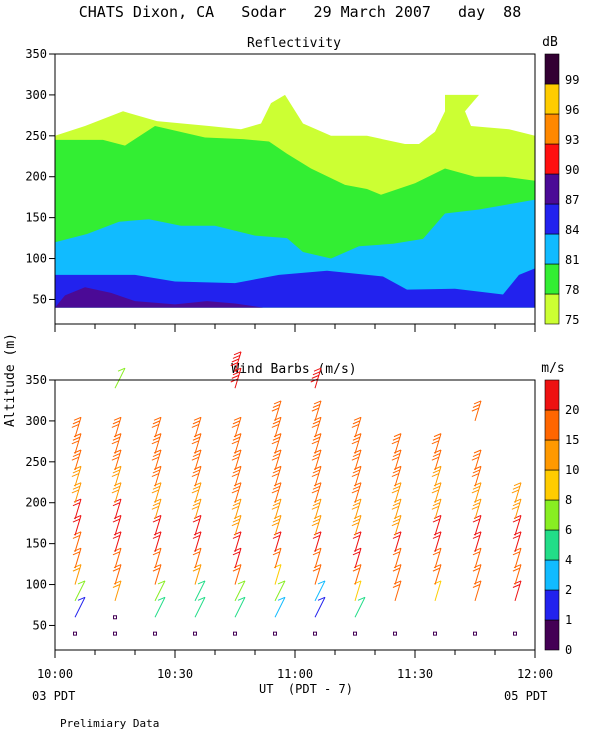 Image resolution: width=600 pixels, height=750 pixels. Describe the element at coordinates (572, 80) in the screenshot. I see `reflectivity-colorbar-label: 99` at that location.